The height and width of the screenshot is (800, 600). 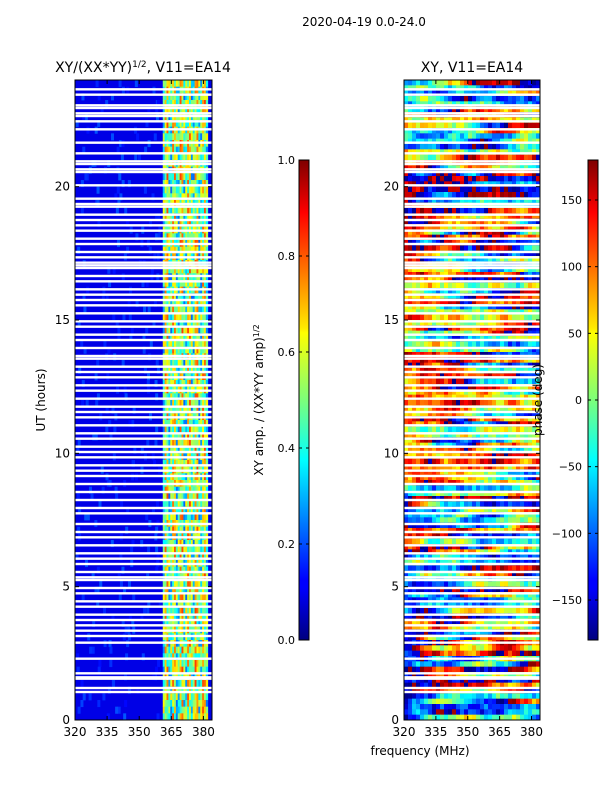 I want to click on amplitude-colorbar-gradient, so click(x=304, y=400).